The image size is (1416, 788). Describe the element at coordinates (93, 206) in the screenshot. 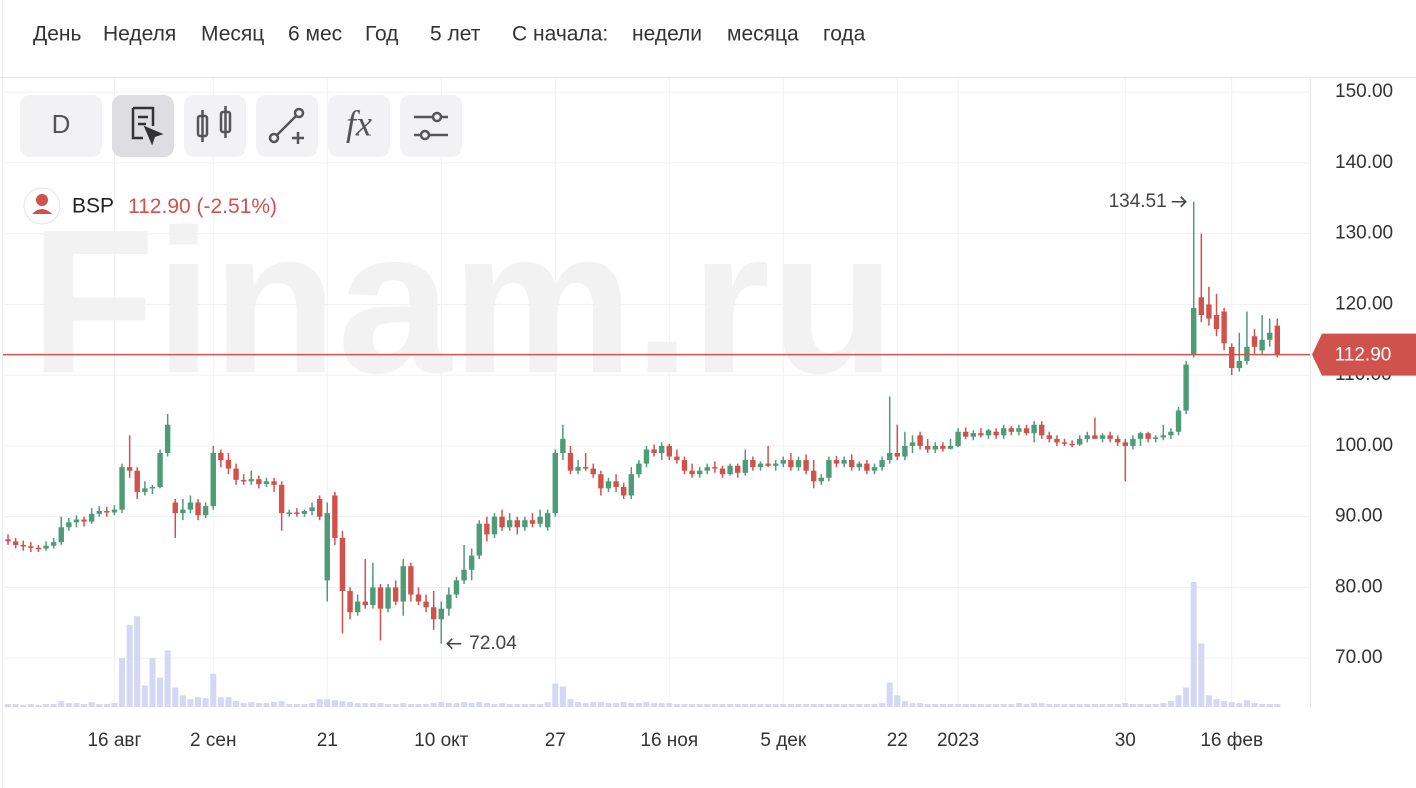

I see `ticker: BSP` at that location.